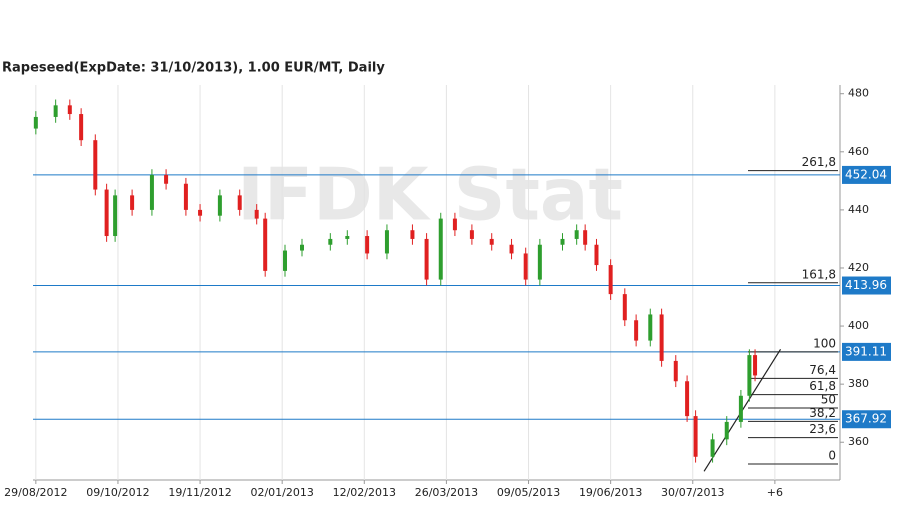  I want to click on x-tick-label: 09/05/2013, so click(528, 492).